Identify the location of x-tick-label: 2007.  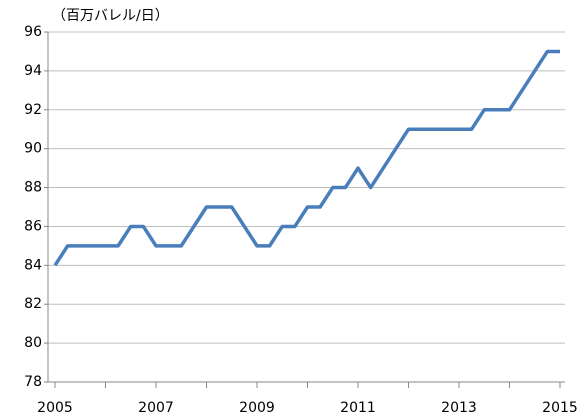
(156, 408).